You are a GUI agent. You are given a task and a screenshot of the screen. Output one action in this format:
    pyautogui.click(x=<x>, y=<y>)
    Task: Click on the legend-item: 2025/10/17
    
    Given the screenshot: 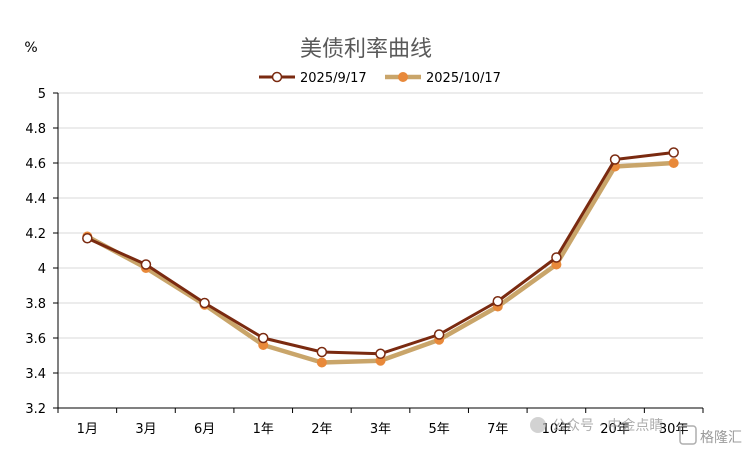 What is the action you would take?
    pyautogui.click(x=443, y=78)
    